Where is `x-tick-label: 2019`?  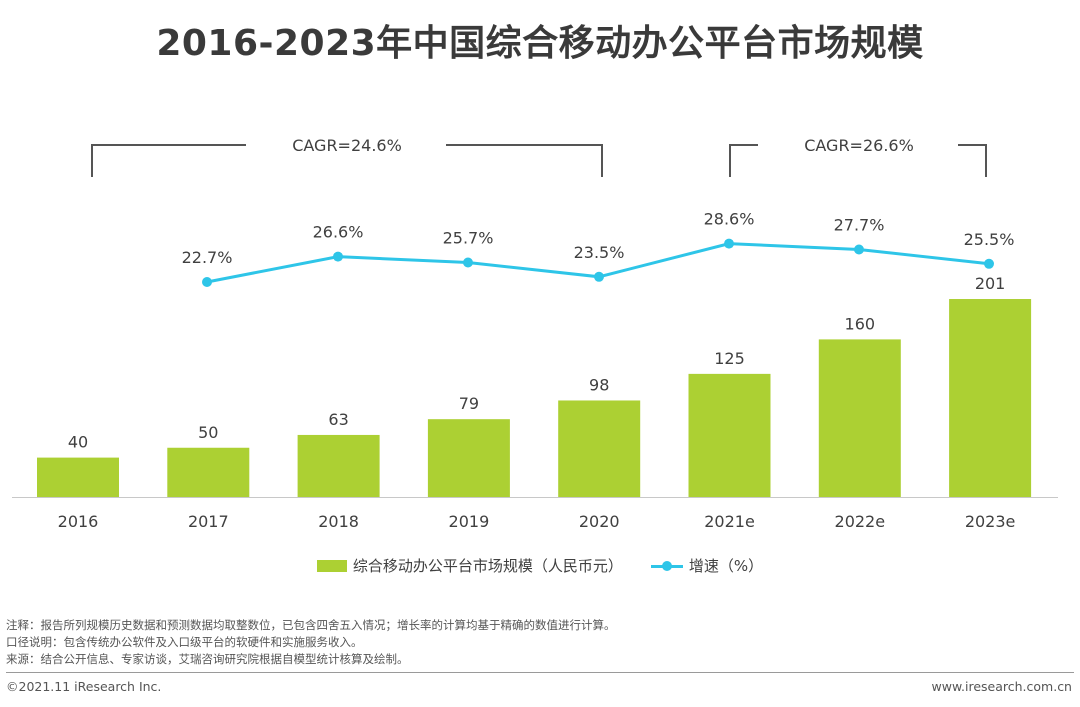
x-tick-label: 2019 is located at coordinates (469, 521).